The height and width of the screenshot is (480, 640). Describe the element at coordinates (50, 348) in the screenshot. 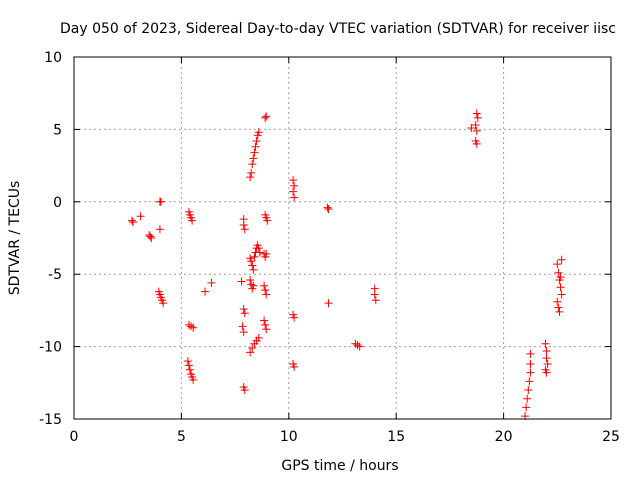

I see `y-tick-label: -10` at that location.